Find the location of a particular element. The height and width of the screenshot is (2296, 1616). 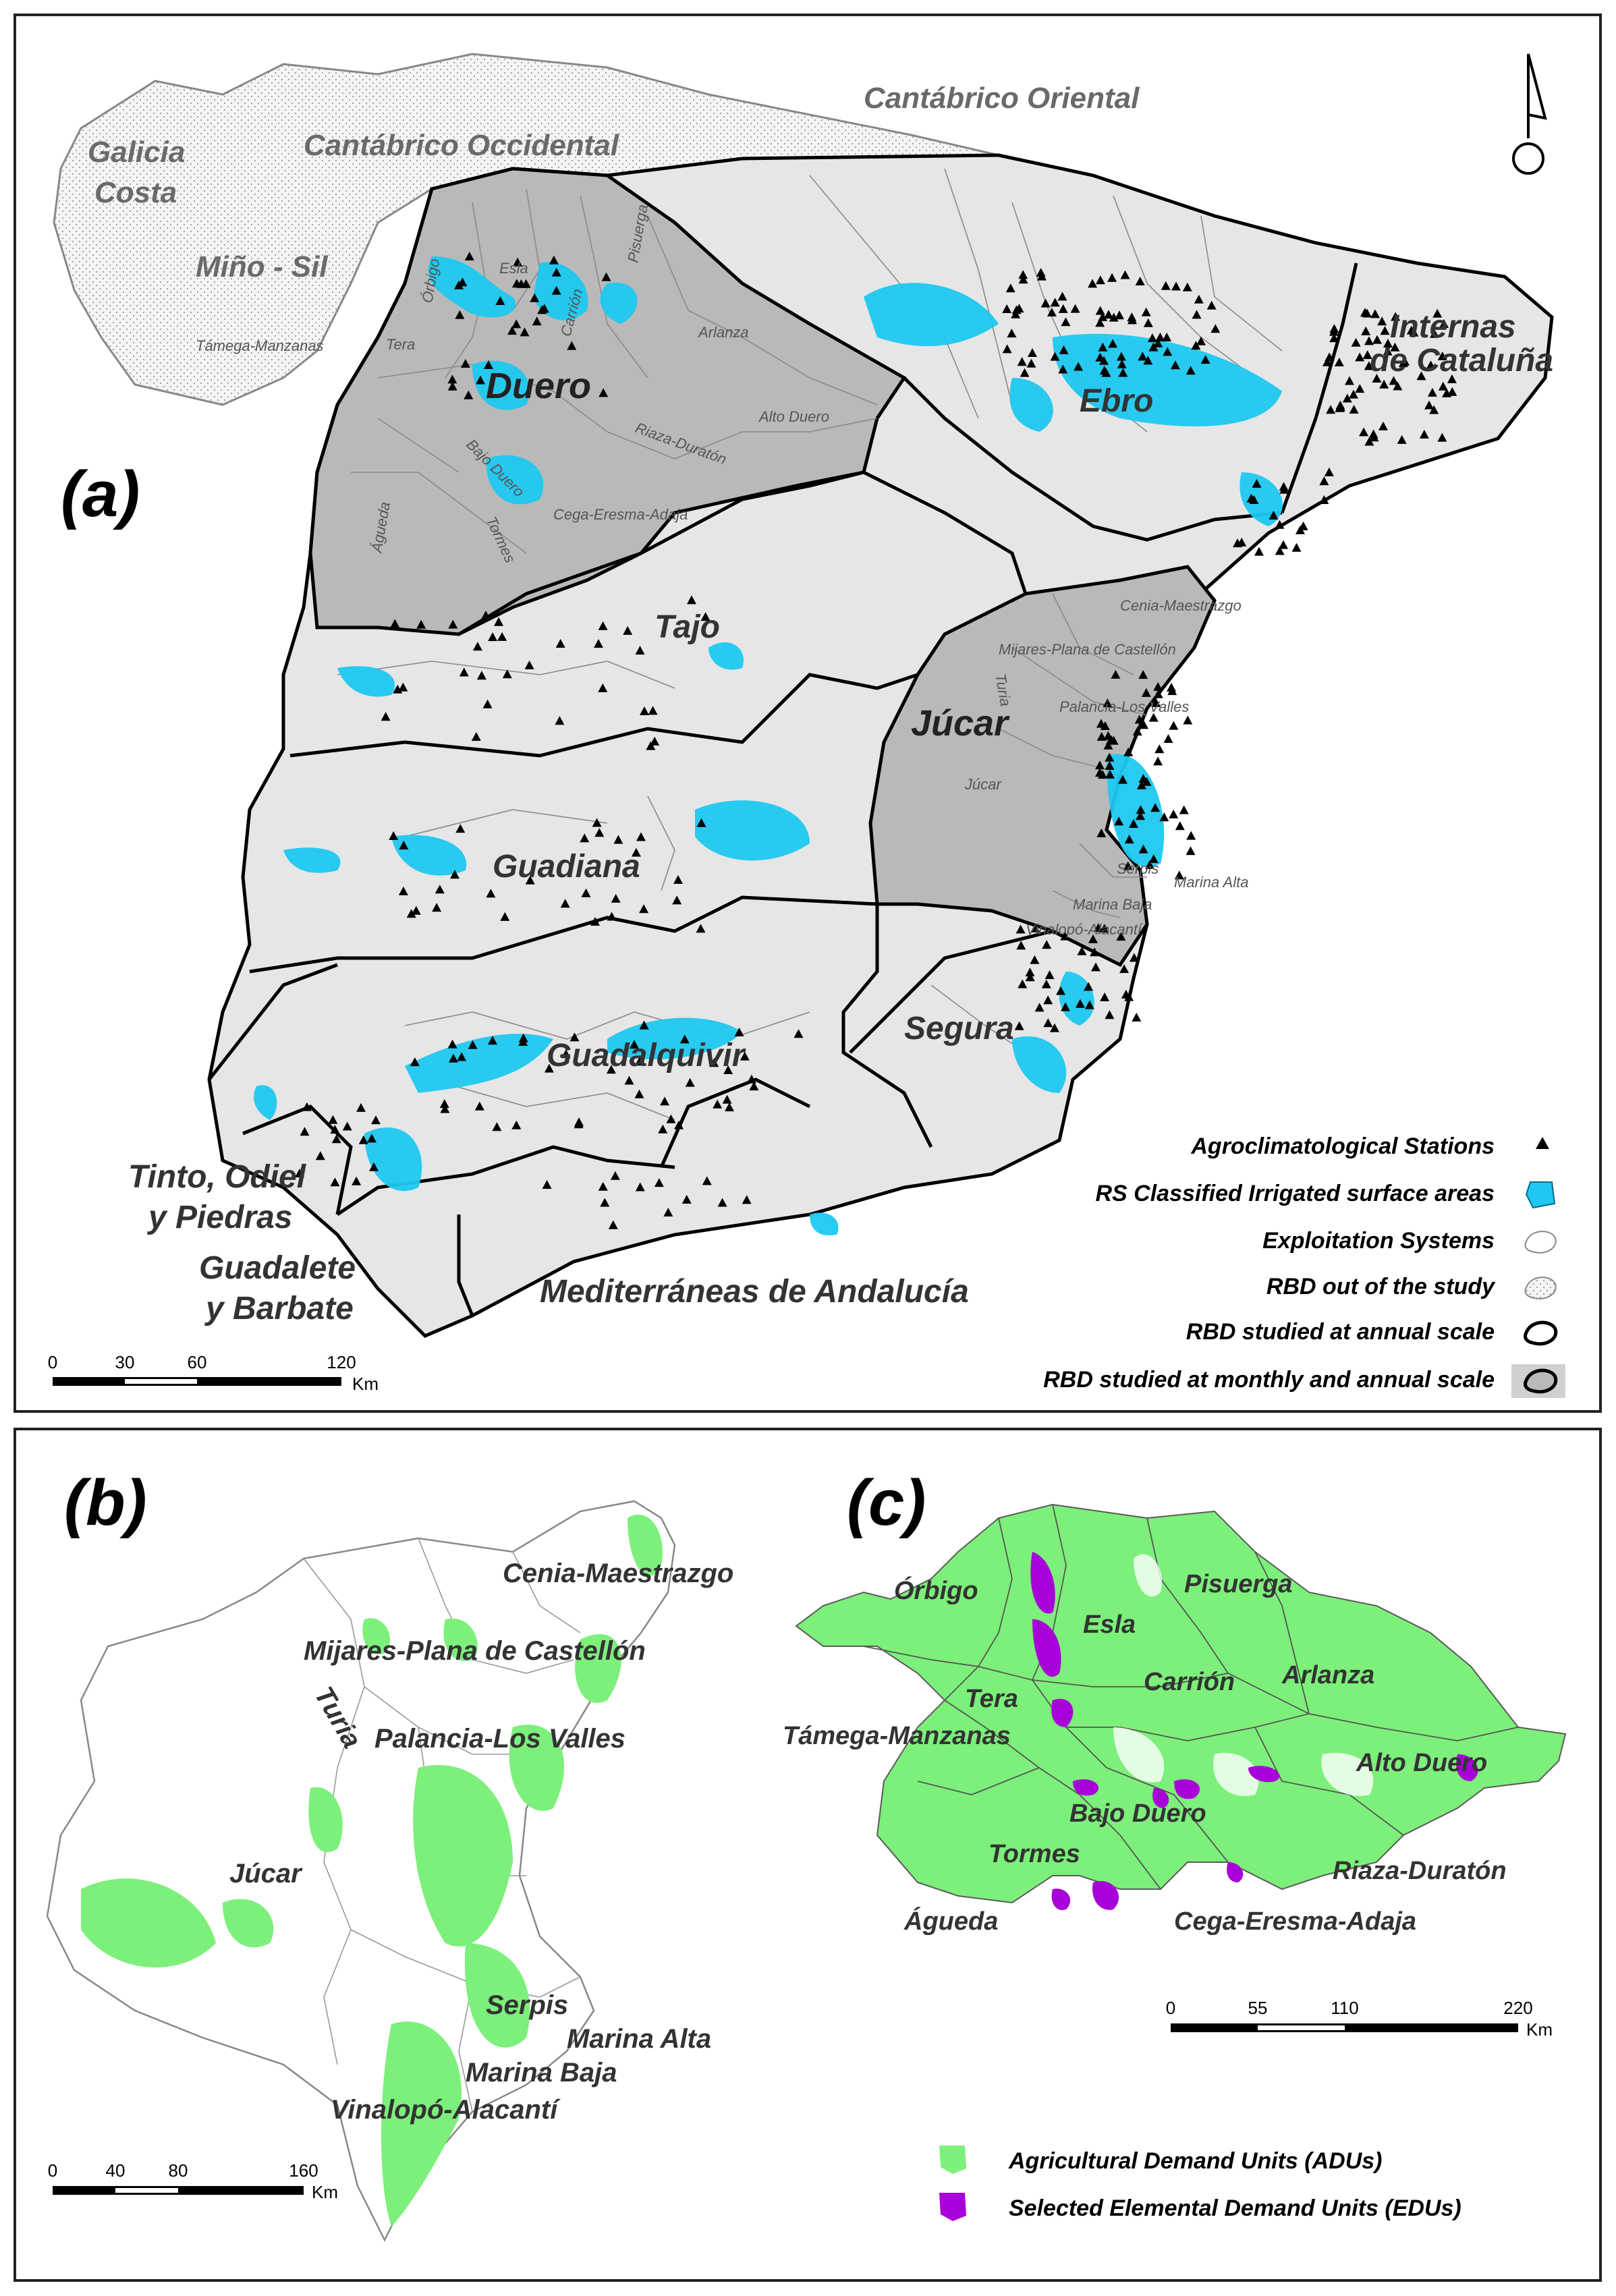

svg-text: 30 is located at coordinates (125, 1362).